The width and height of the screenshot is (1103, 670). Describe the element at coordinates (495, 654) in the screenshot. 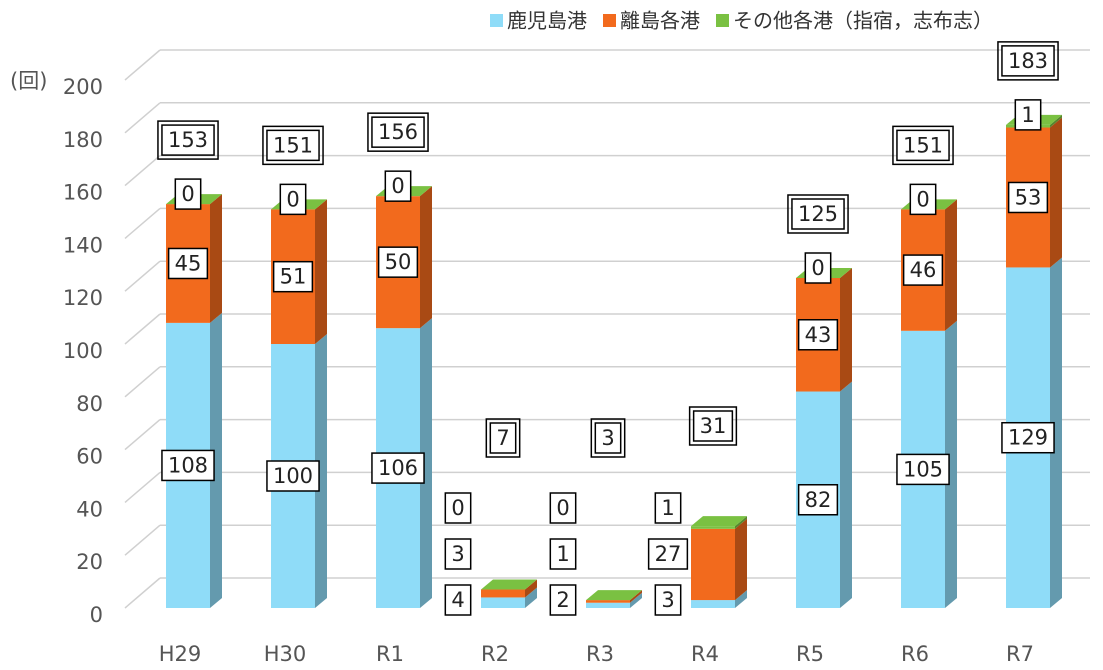

I see `x-tick-label: R2` at that location.